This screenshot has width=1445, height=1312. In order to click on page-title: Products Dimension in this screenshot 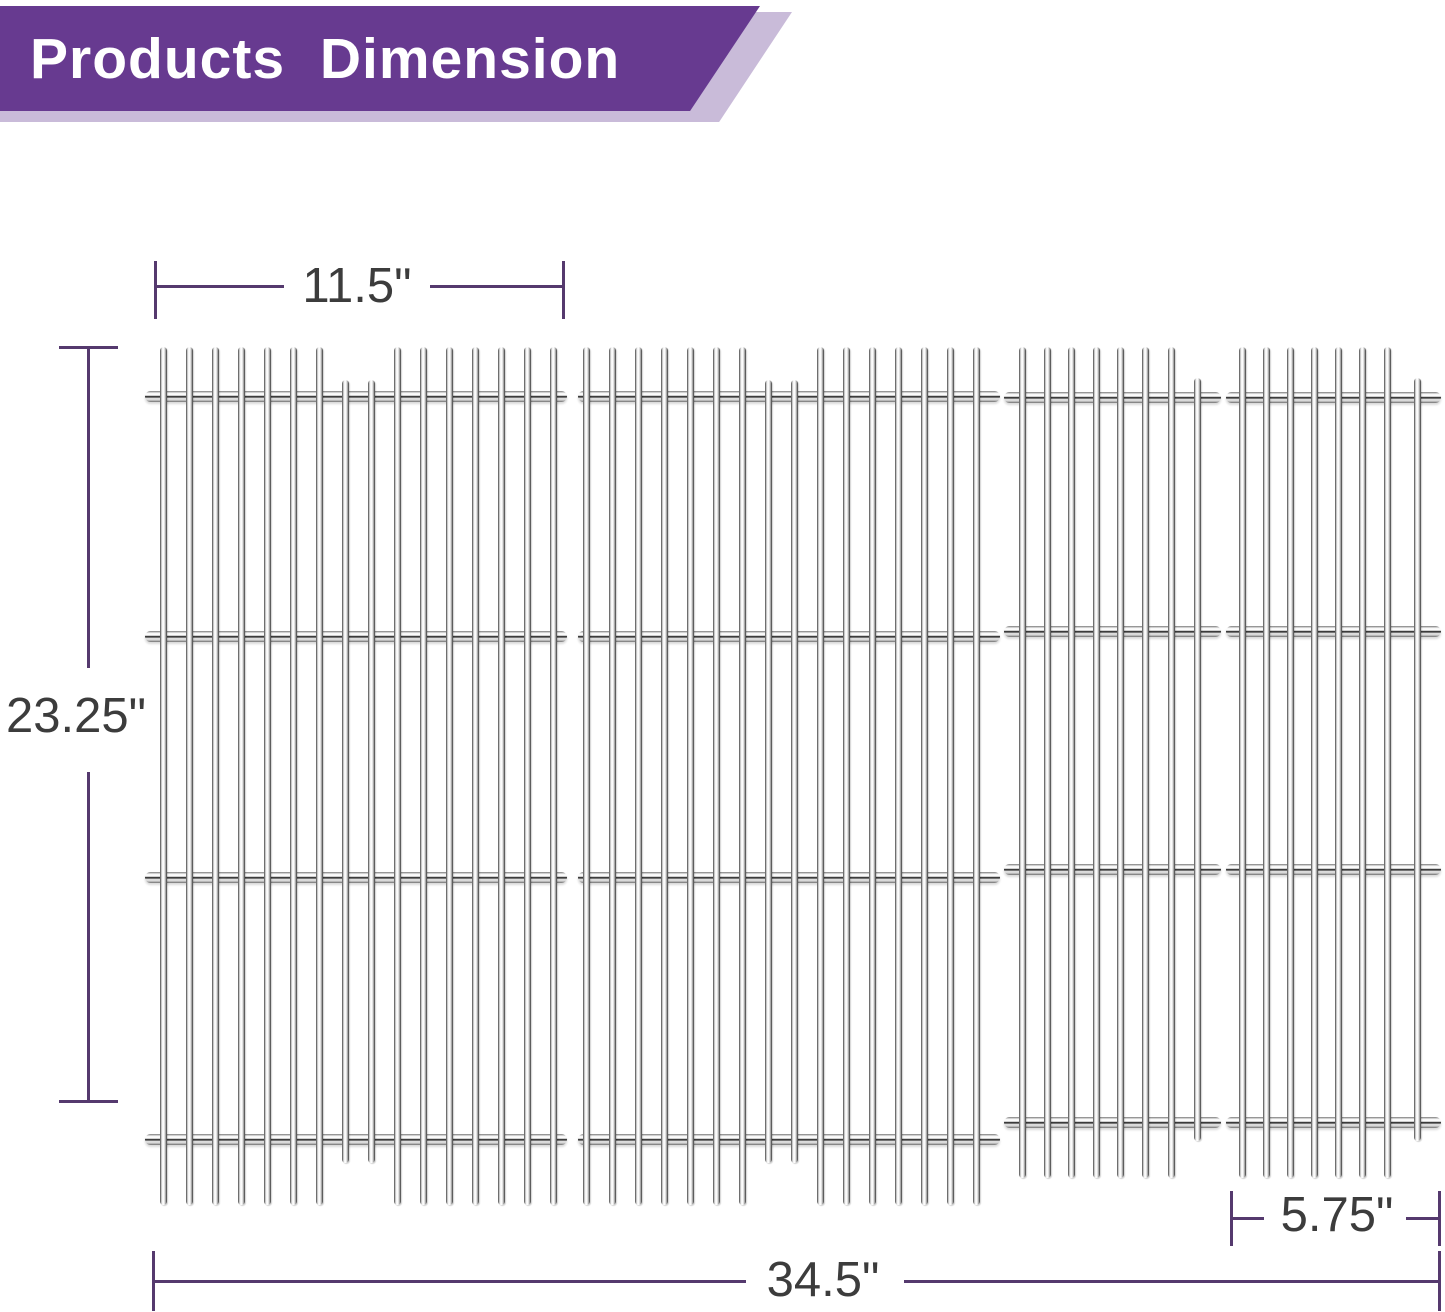, I will do `click(325, 58)`.